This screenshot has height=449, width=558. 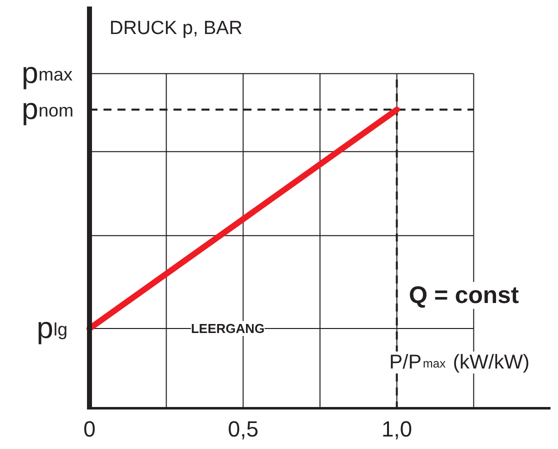 What do you see at coordinates (48, 109) in the screenshot?
I see `ref-line-label: pnom` at bounding box center [48, 109].